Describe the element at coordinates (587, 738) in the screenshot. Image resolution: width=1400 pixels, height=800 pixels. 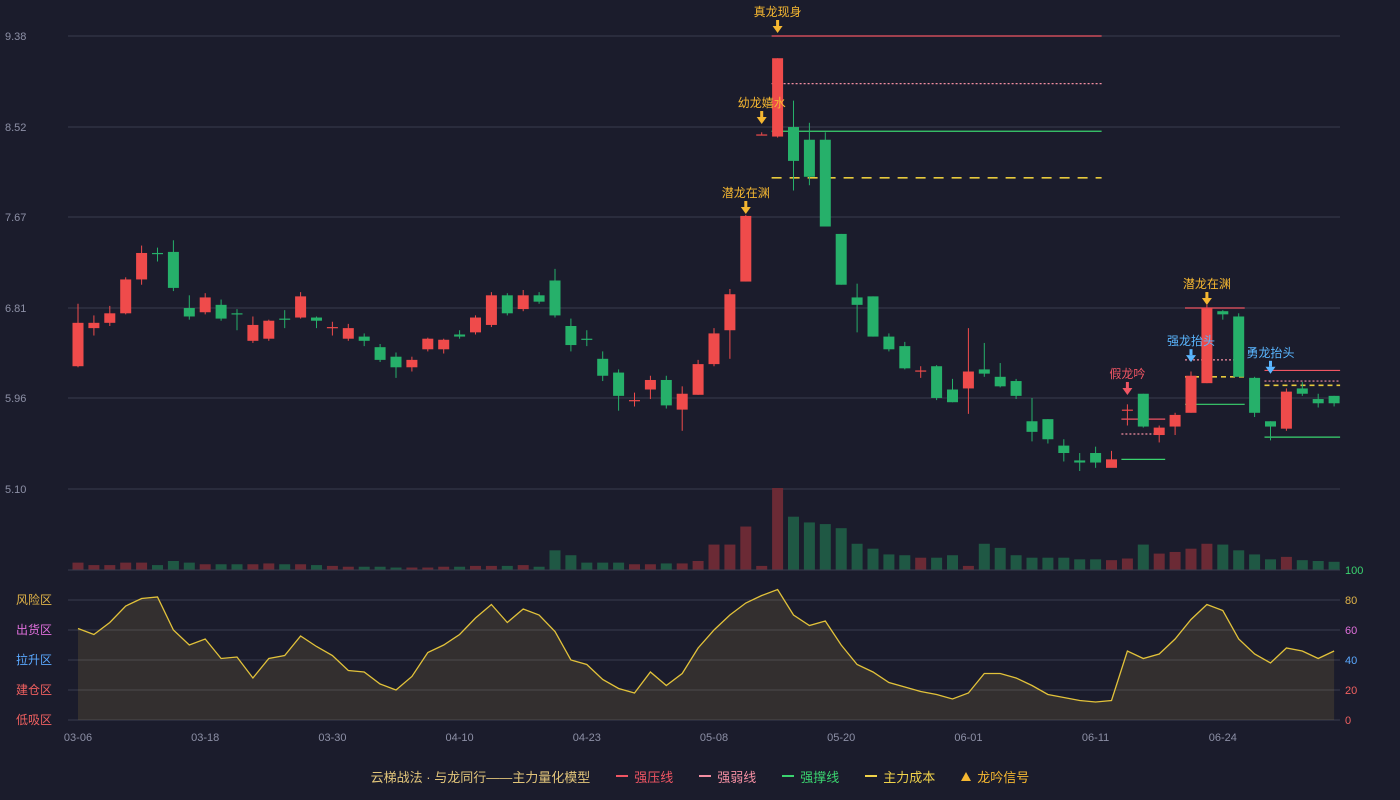
I see `date-tick-label: 04-23` at that location.